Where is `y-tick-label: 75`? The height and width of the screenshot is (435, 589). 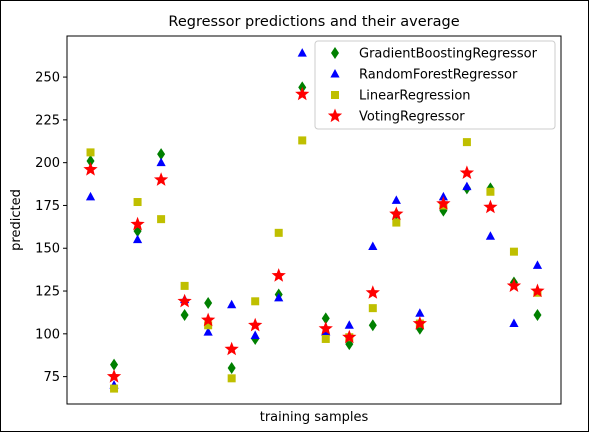
y-tick-label: 75 is located at coordinates (51, 377).